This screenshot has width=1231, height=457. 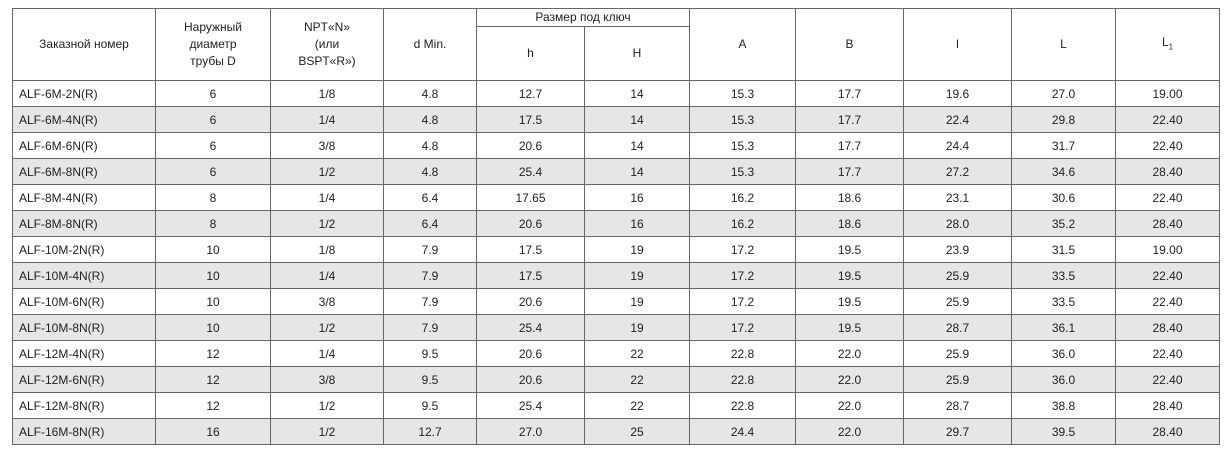 I want to click on table-cell: ALF-12M-6N(R), so click(x=84, y=379).